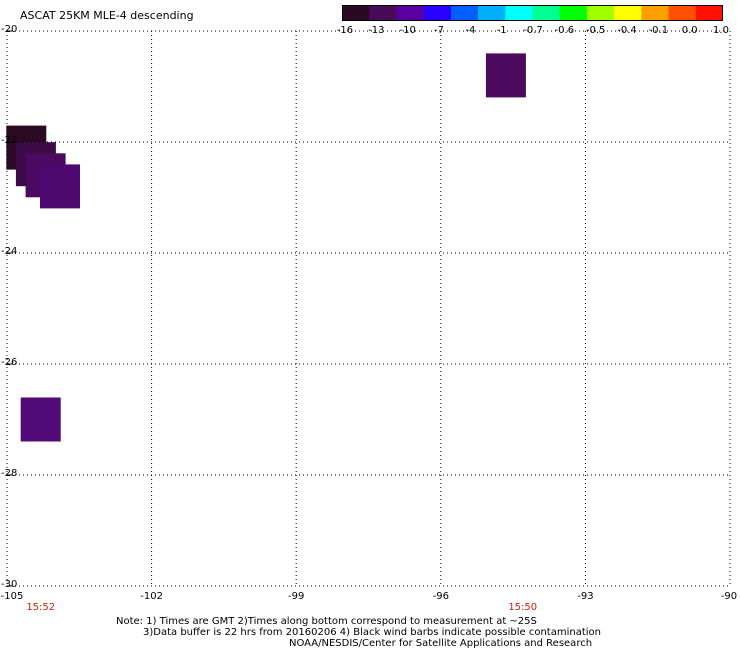  I want to click on lon-label: -102, so click(151, 596).